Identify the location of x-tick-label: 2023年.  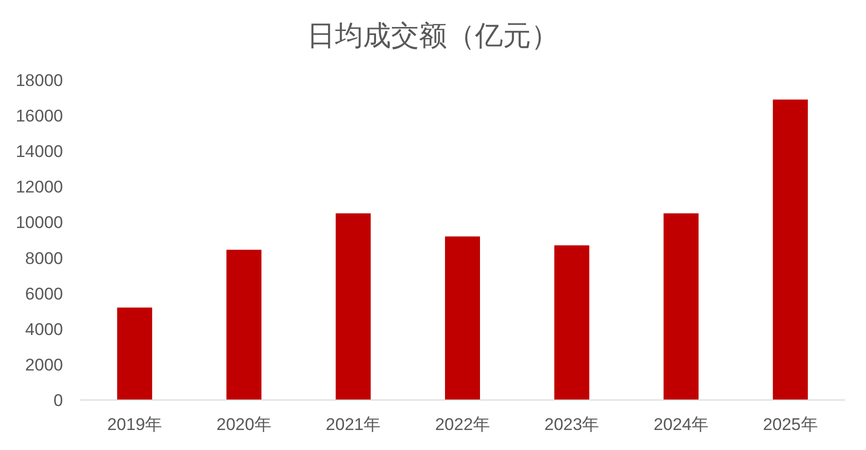
(572, 424).